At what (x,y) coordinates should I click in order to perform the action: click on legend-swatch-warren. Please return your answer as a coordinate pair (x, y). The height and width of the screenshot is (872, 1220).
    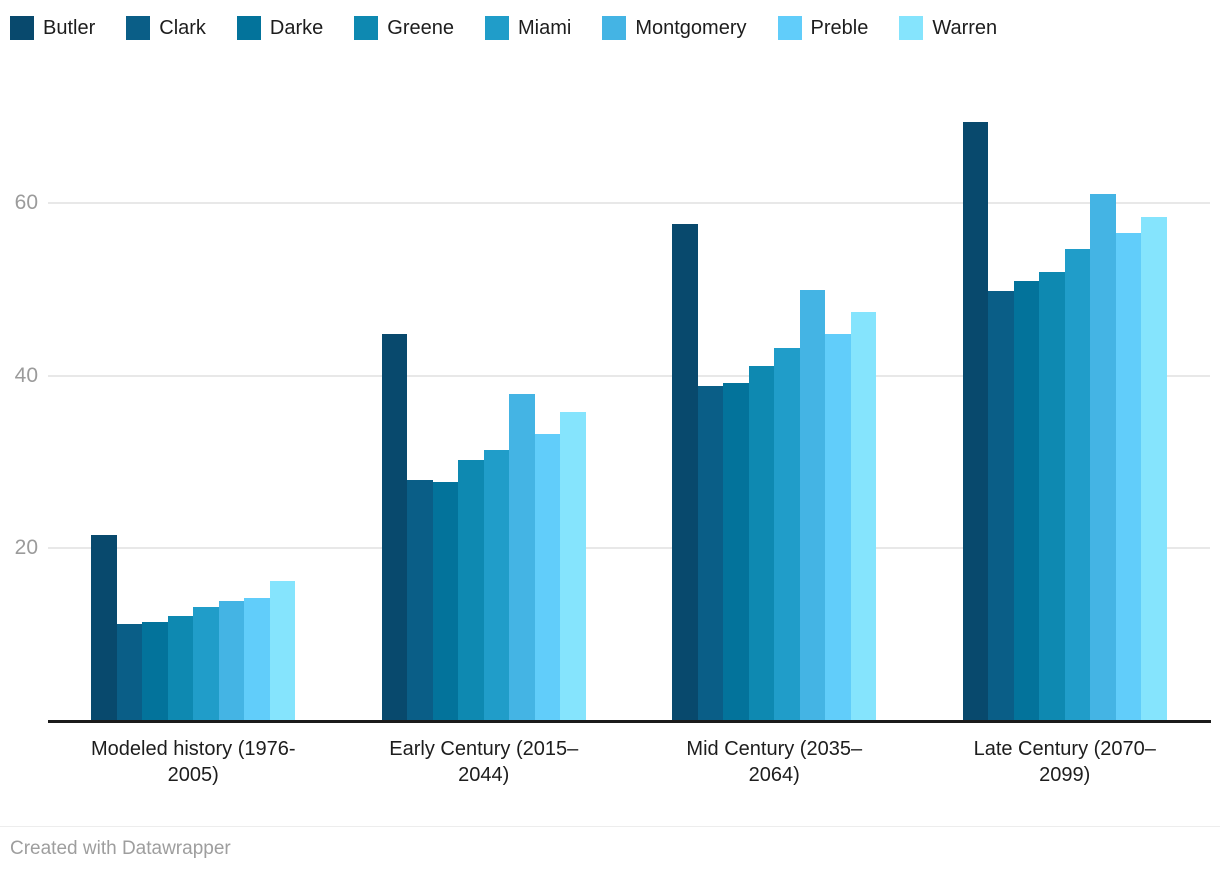
    Looking at the image, I should click on (911, 28).